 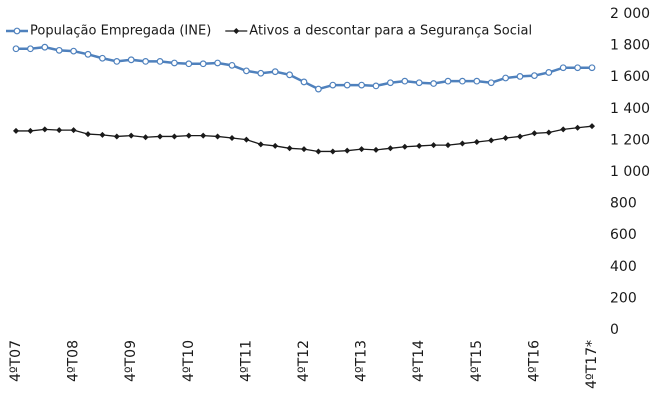 What do you see at coordinates (623, 298) in the screenshot?
I see `y-tick-label: 200` at bounding box center [623, 298].